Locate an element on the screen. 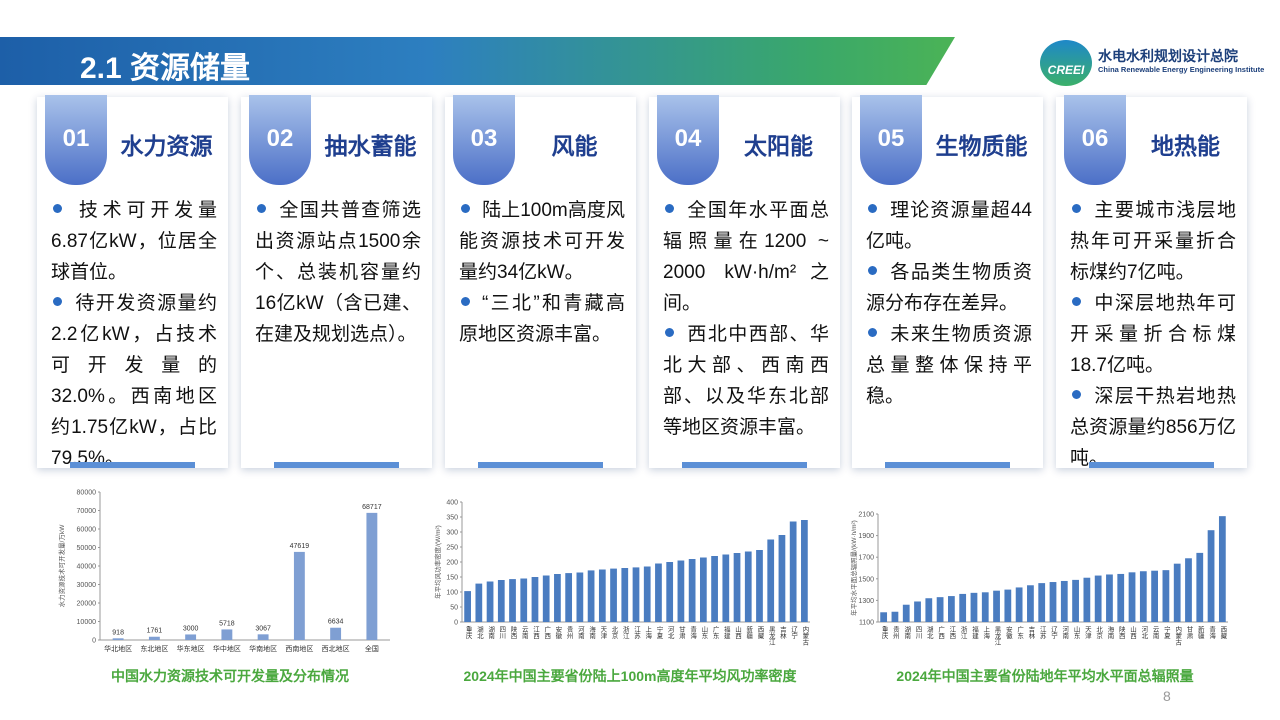 Image resolution: width=1280 pixels, height=720 pixels. x-tick-label: 宁夏 is located at coordinates (659, 632).